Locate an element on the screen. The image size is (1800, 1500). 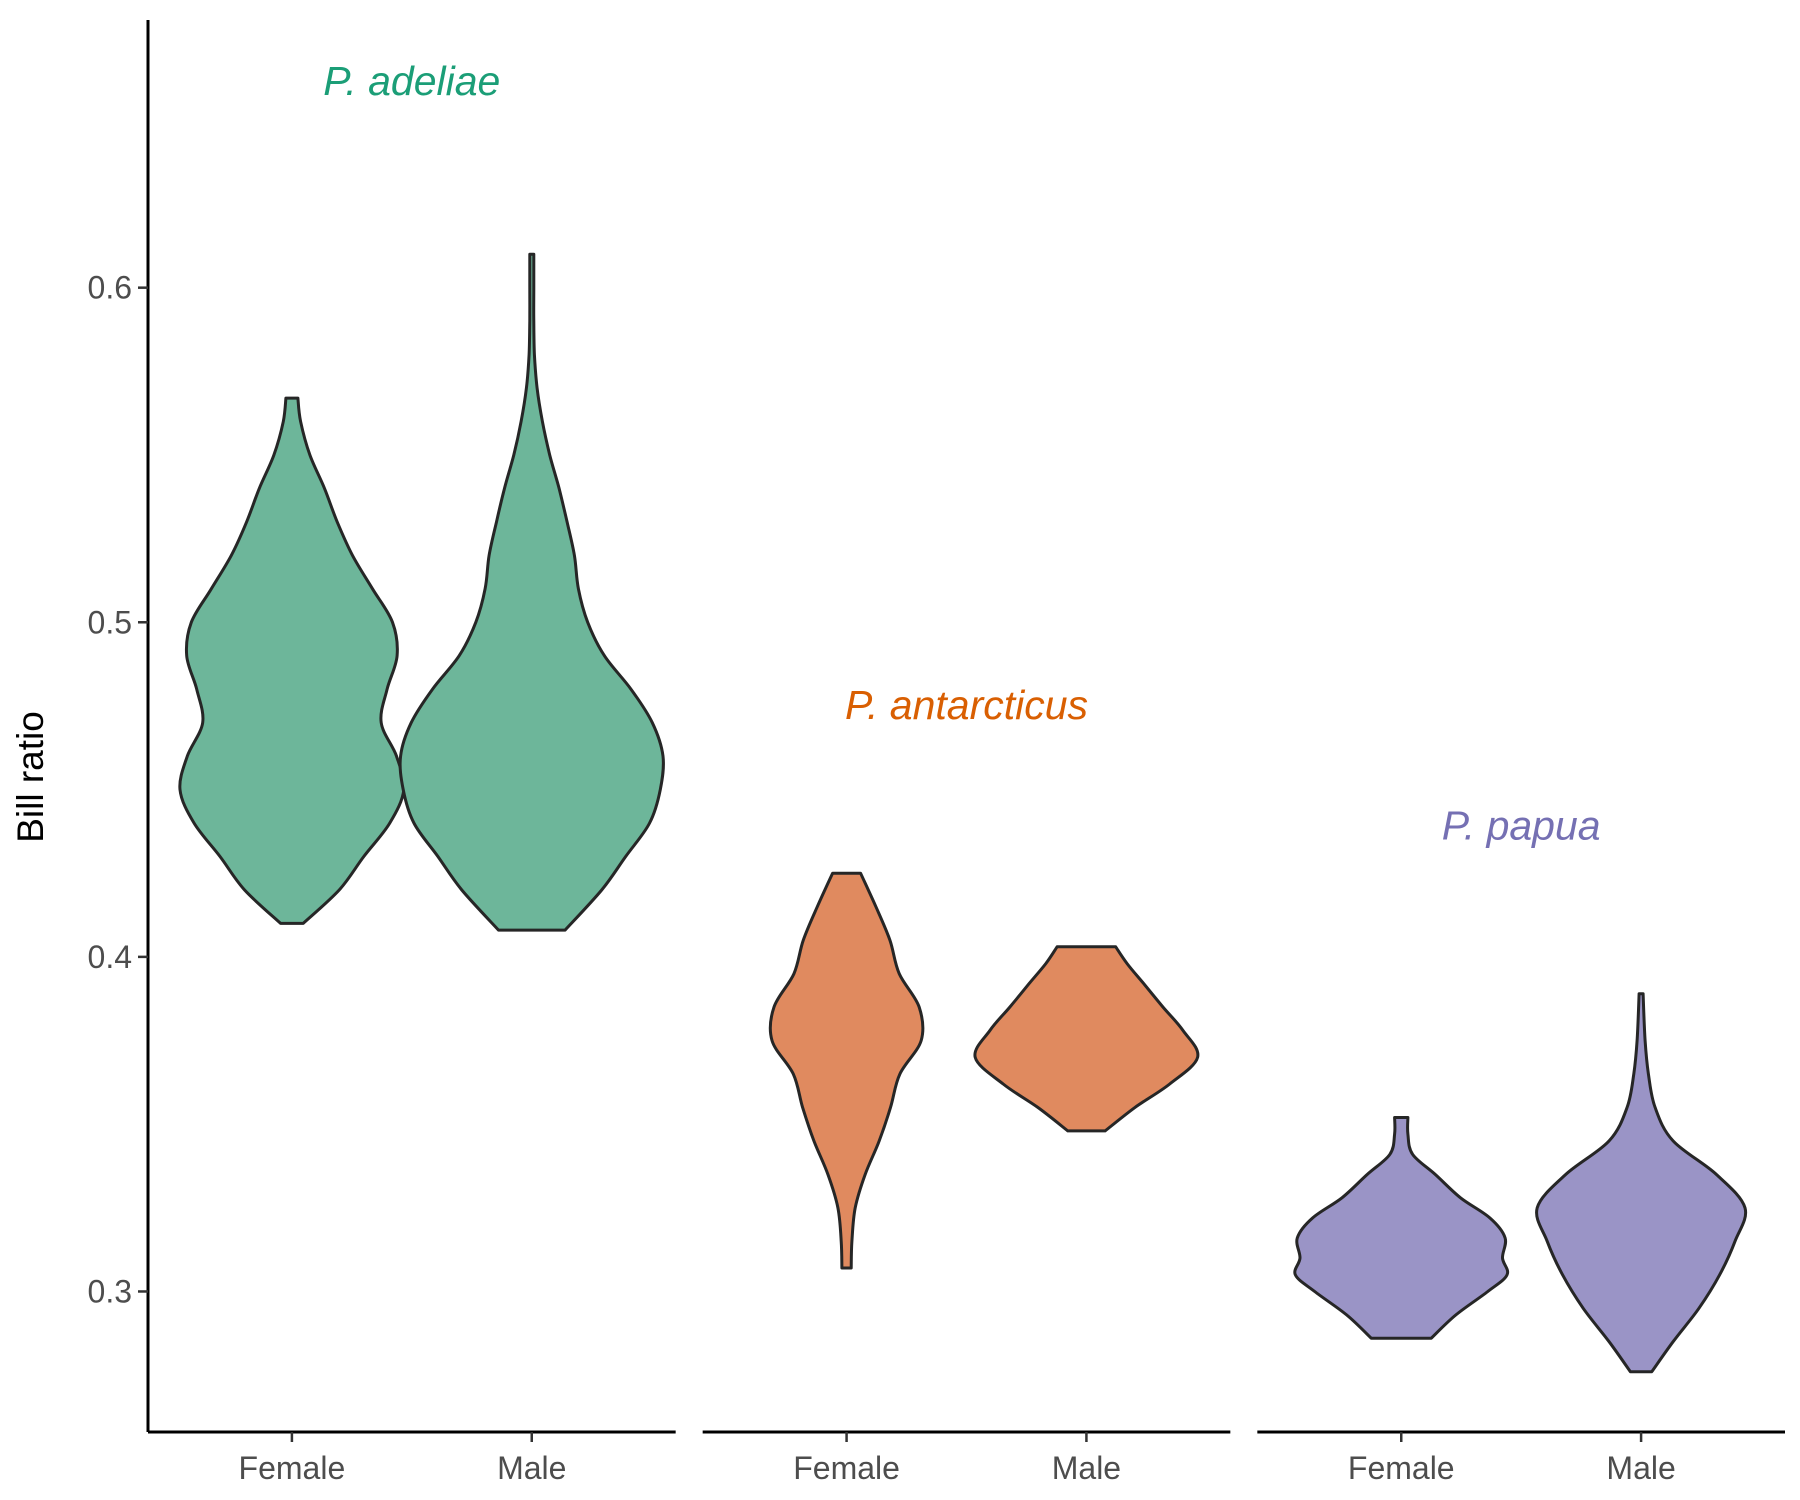
y-axis: 0.3 0.4 0.5 0.6 is located at coordinates (119, 726).